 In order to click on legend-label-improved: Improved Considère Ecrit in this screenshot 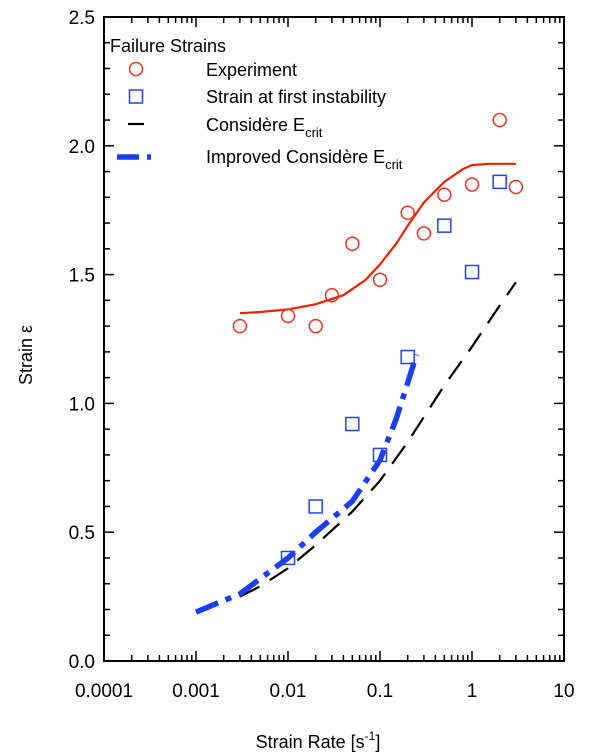, I will do `click(304, 159)`.